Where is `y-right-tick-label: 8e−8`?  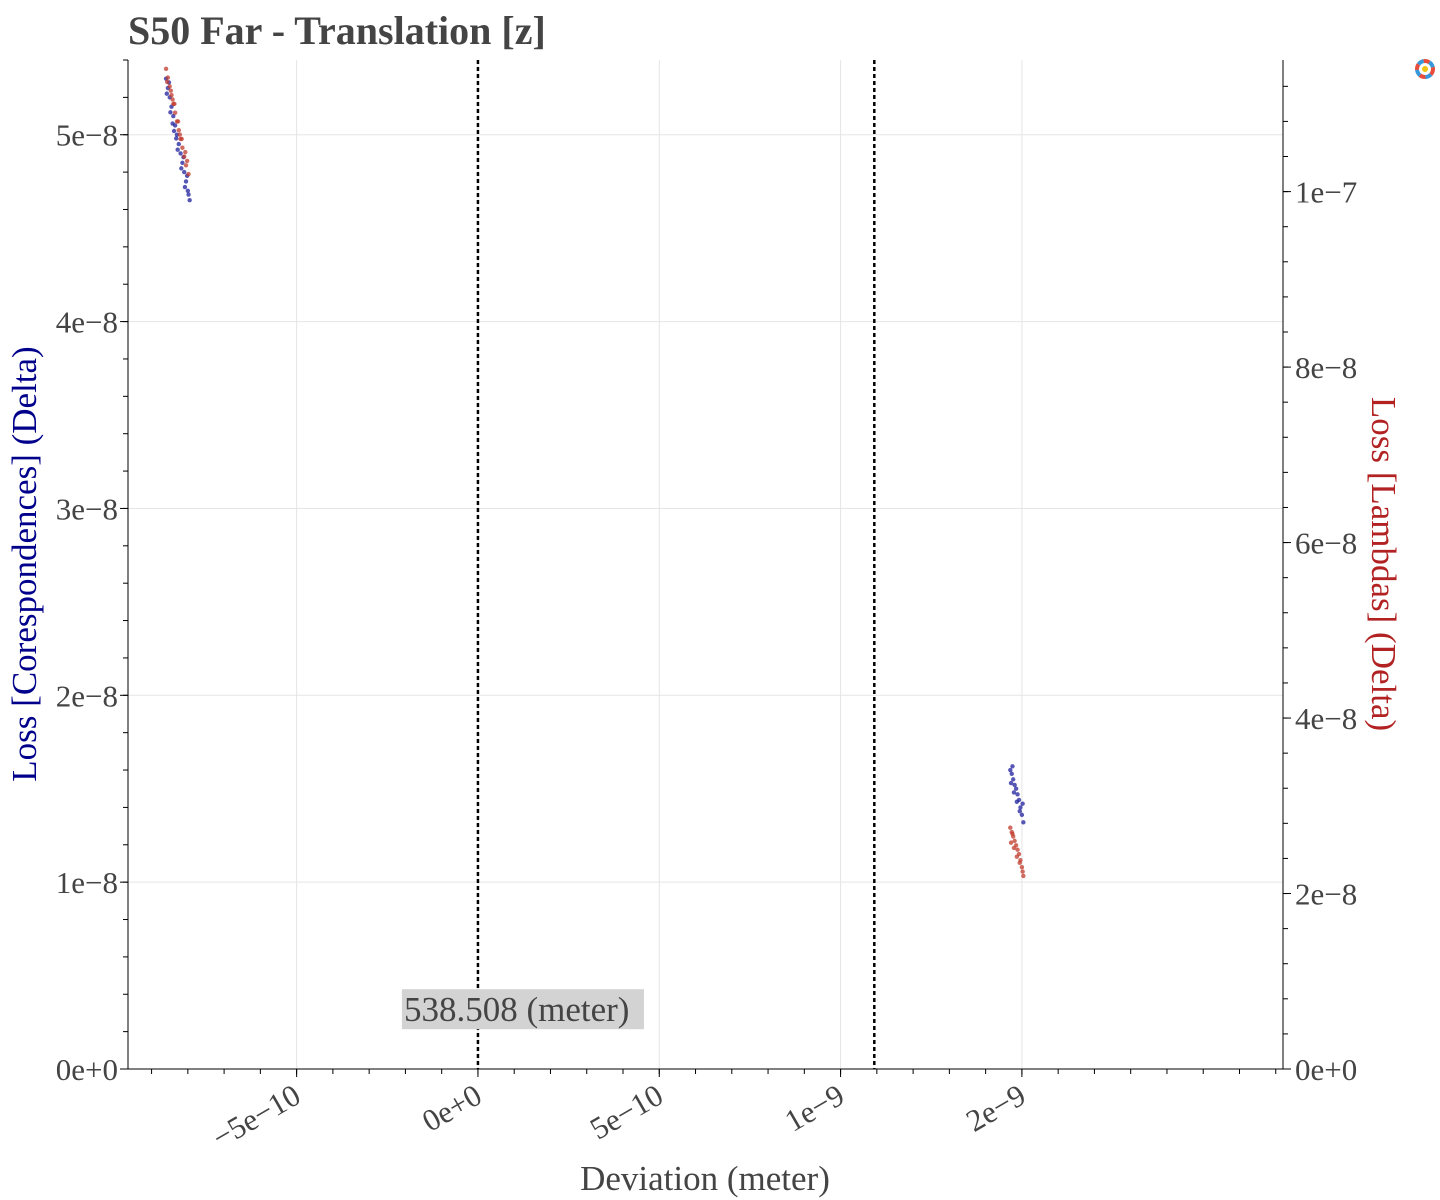
y-right-tick-label: 8e−8 is located at coordinates (1326, 367).